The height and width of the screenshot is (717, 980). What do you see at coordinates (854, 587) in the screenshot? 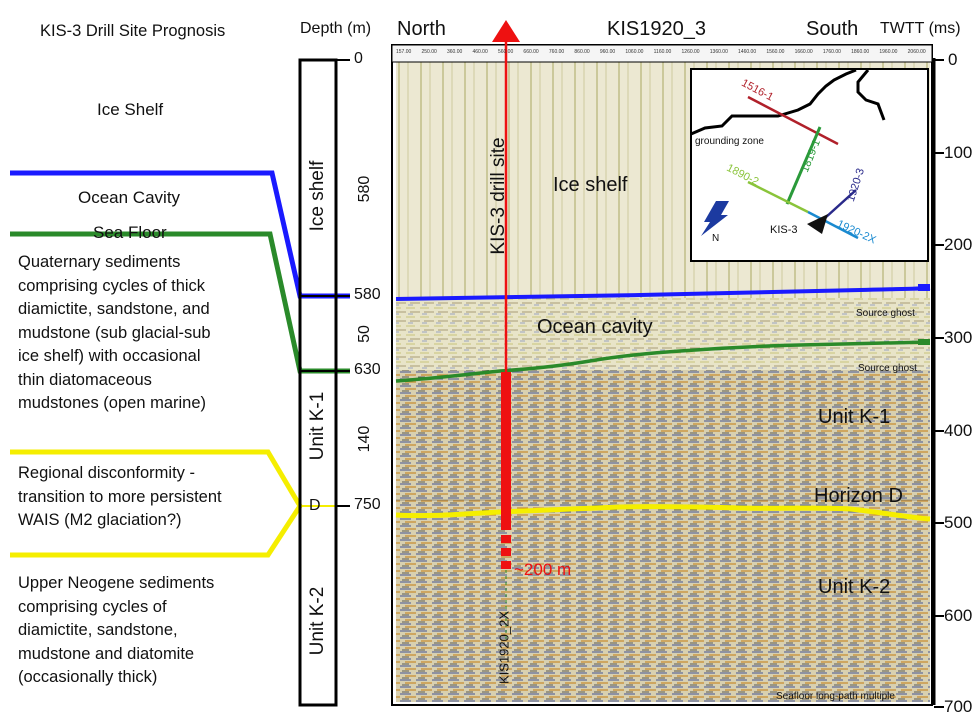
I see `seismic-unit-k2-label: Unit K-2` at bounding box center [854, 587].